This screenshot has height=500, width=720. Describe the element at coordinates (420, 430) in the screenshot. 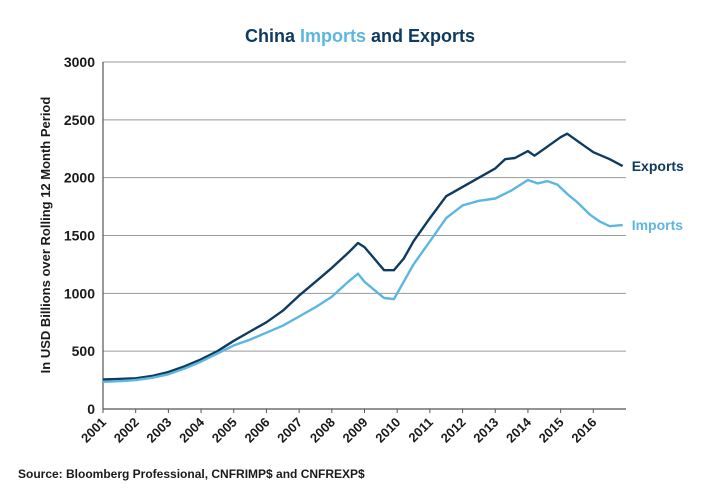

I see `x-tick-label: 2011` at that location.